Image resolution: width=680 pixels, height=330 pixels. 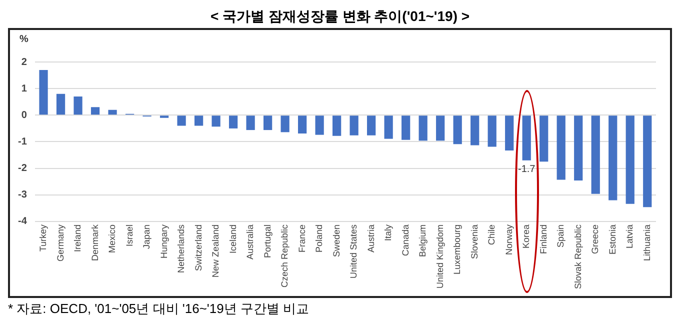 I want to click on x-tick-label: Slovak Republic, so click(x=577, y=257).